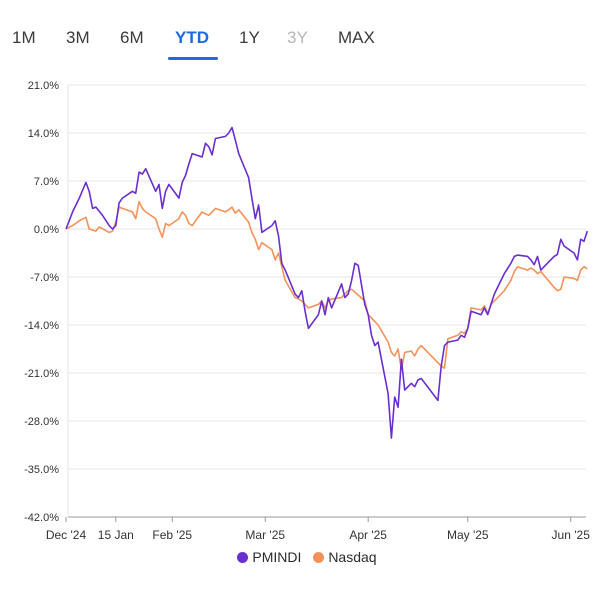  What do you see at coordinates (41, 422) in the screenshot?
I see `y-tick-label: -28.0%` at bounding box center [41, 422].